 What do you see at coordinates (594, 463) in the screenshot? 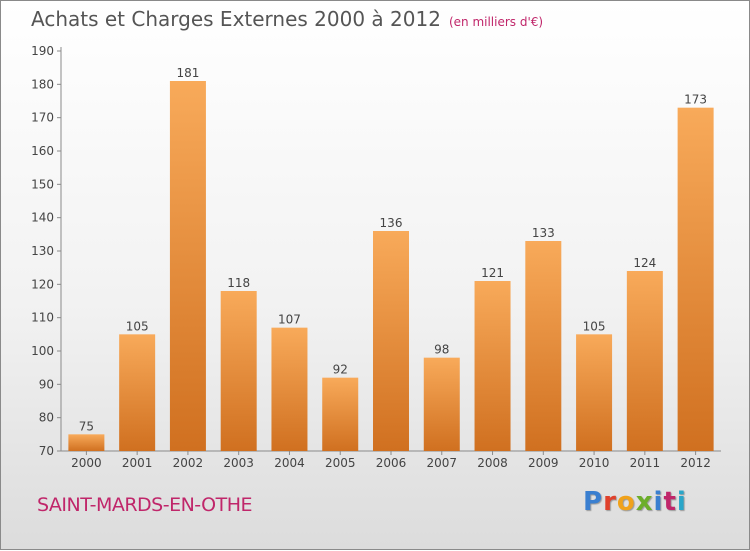
I see `x-tick-label: 2010` at bounding box center [594, 463].